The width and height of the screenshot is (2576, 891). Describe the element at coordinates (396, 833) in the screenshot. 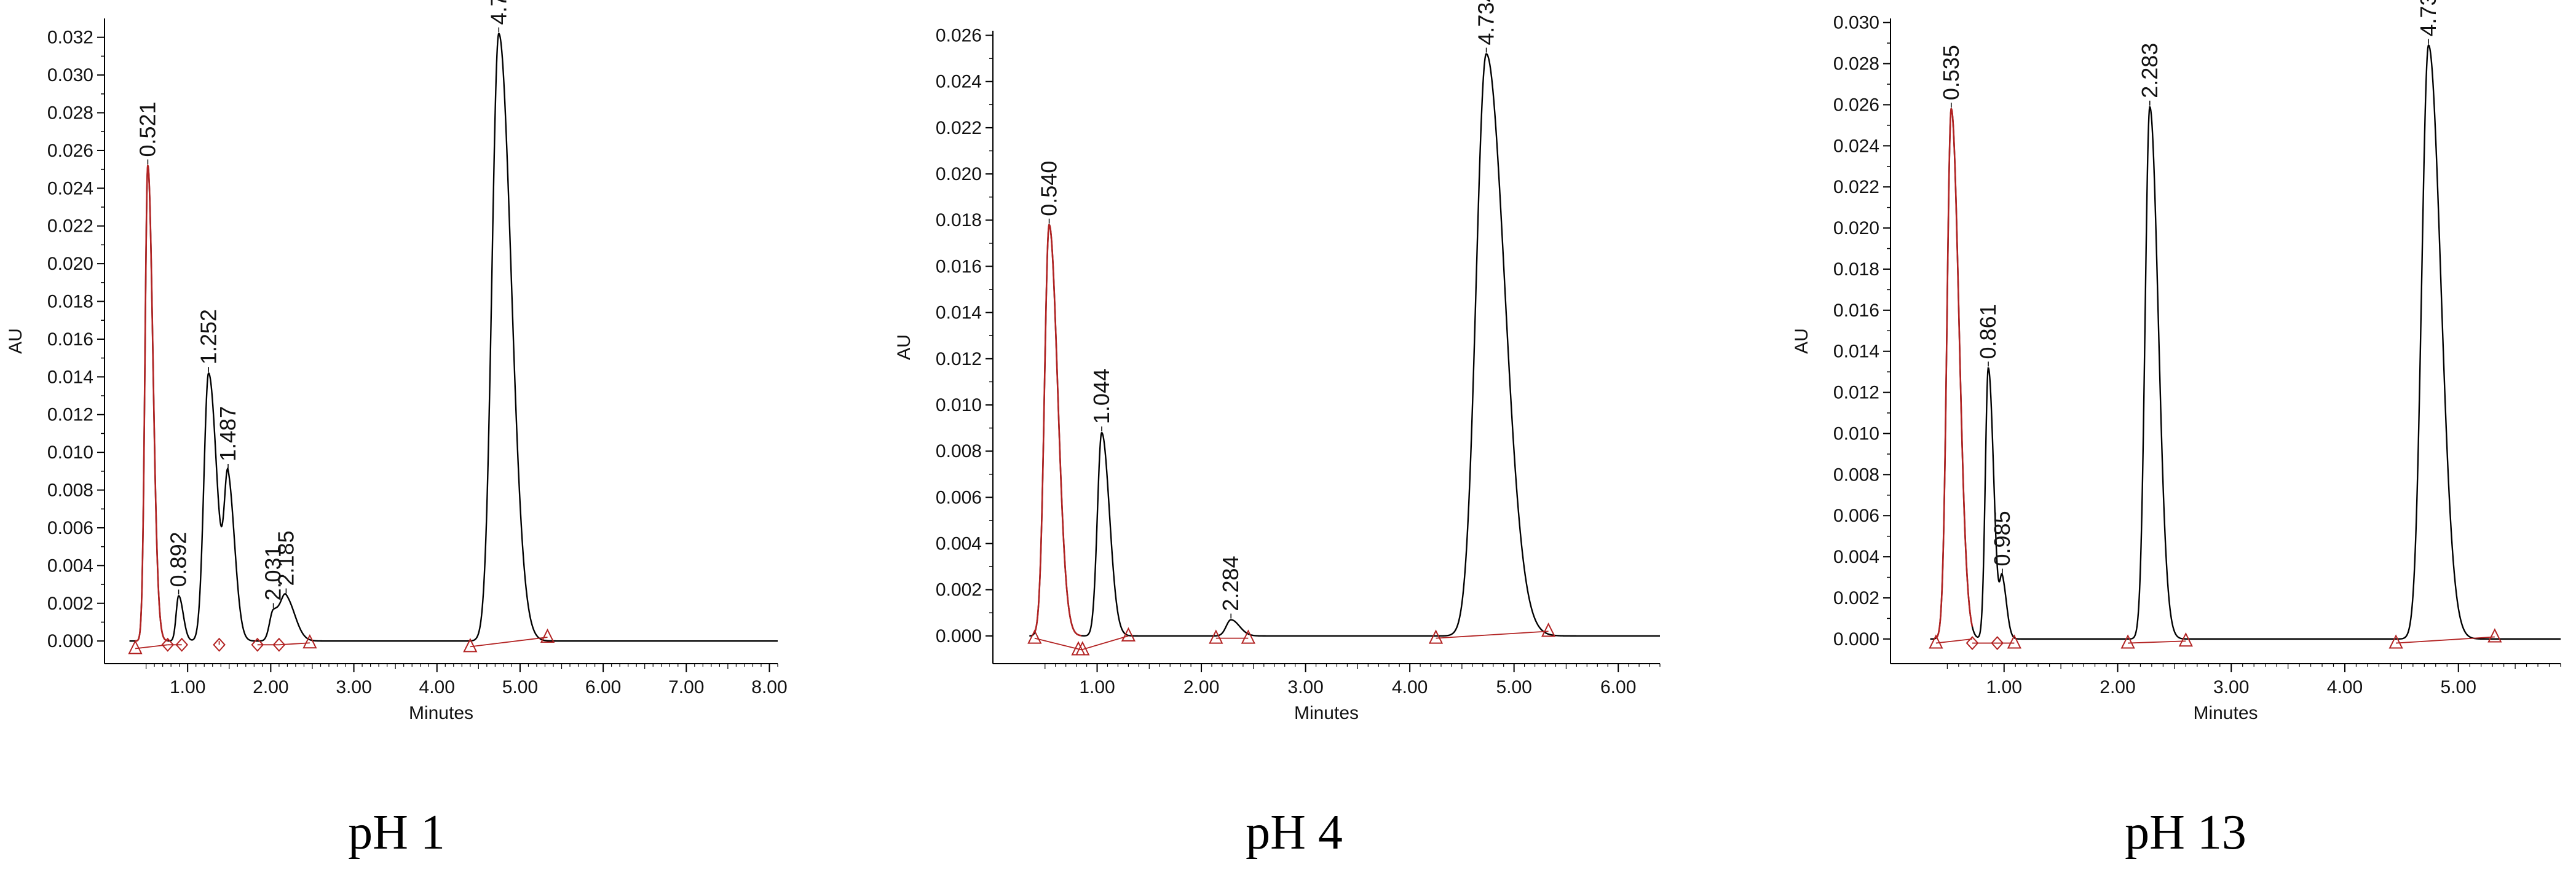

I see `panel-caption: pH 1` at that location.